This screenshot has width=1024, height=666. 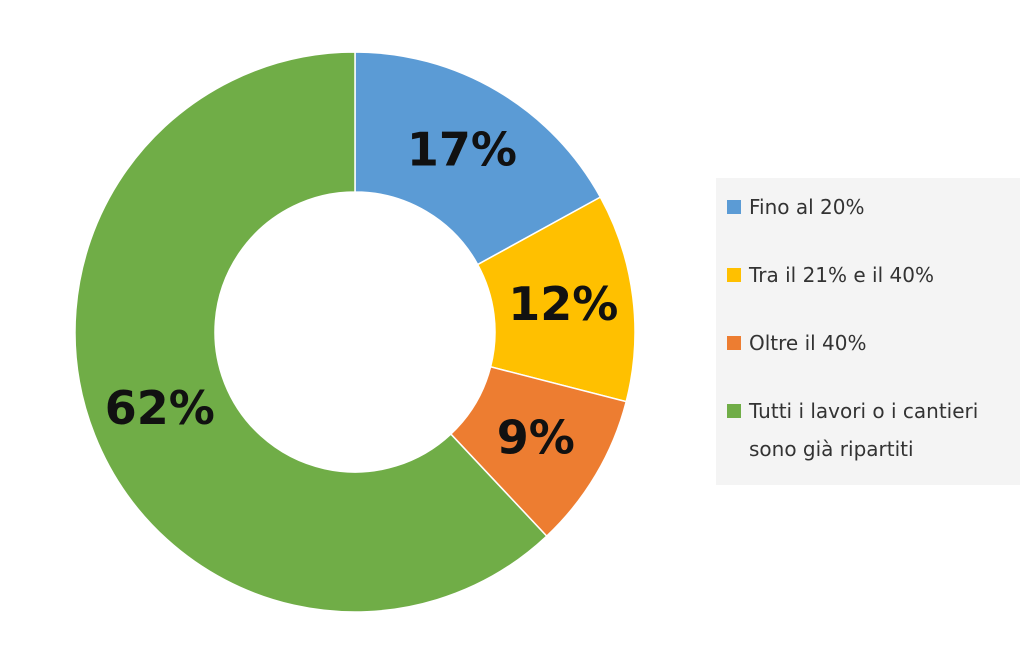 I want to click on value-label: 12%, so click(x=563, y=304).